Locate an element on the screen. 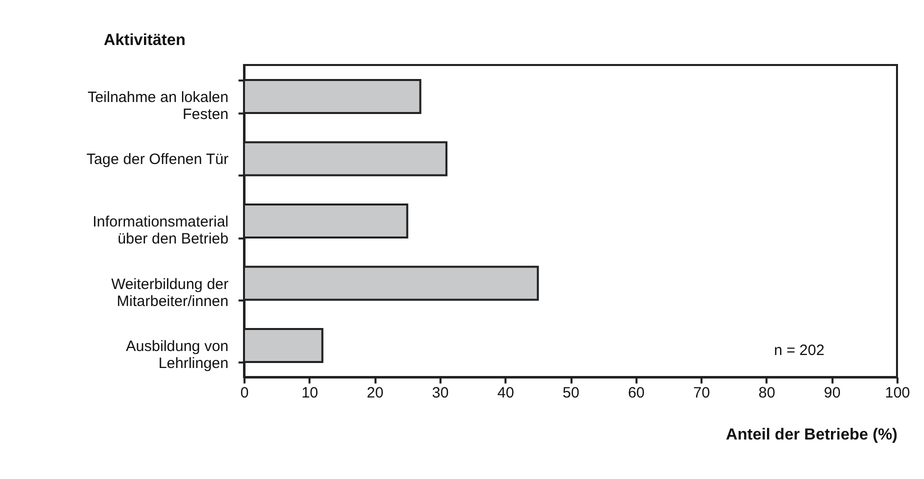  x-tick-label: 100 is located at coordinates (897, 393).